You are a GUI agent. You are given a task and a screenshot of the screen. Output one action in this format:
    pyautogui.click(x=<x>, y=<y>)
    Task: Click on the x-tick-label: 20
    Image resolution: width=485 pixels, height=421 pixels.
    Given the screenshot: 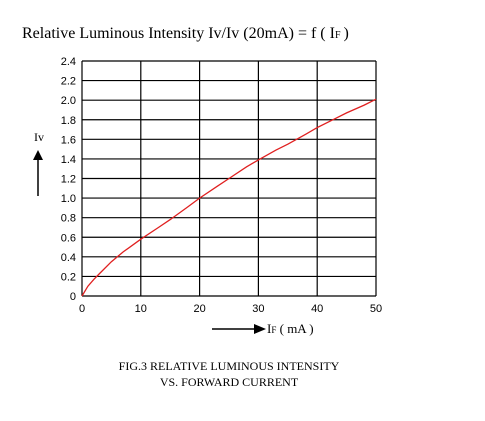 What is the action you would take?
    pyautogui.click(x=199, y=309)
    